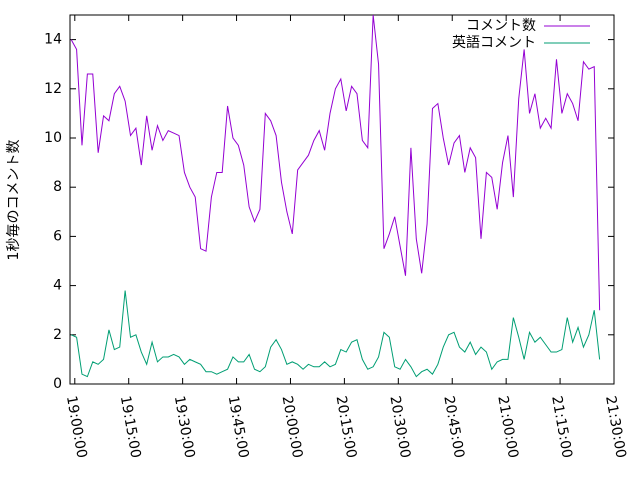  What do you see at coordinates (14, 200) in the screenshot?
I see `y-axis-label: 1秒毎のコメント数` at bounding box center [14, 200].